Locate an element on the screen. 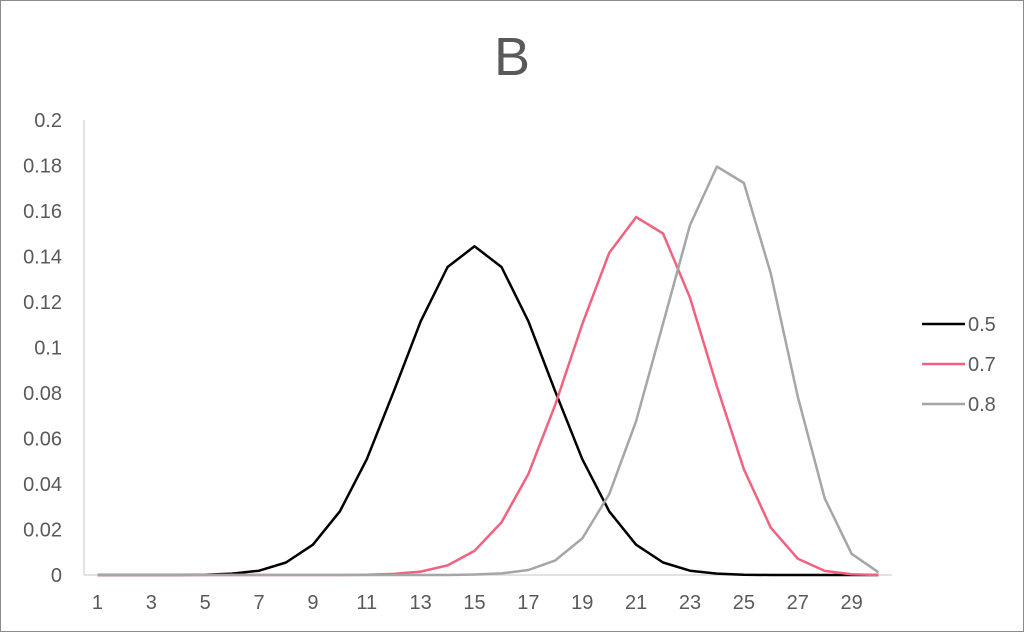 The height and width of the screenshot is (632, 1024). x-axis-ticks: 1 3 5 7 9 11 13 15 17 19 21 23 25 27 29 is located at coordinates (477, 603).